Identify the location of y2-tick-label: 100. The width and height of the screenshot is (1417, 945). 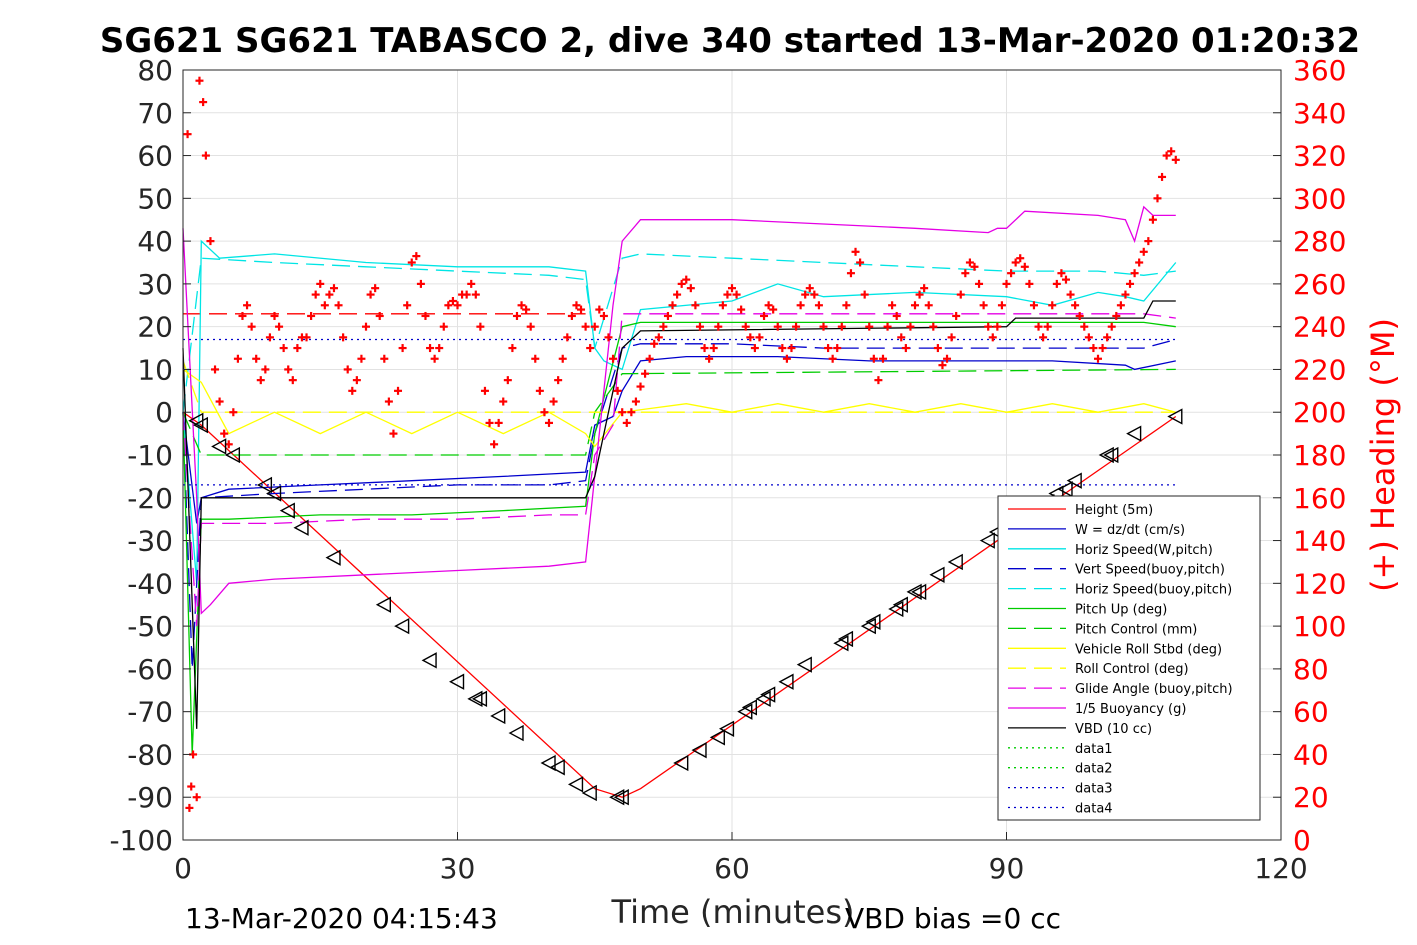
(1319, 626).